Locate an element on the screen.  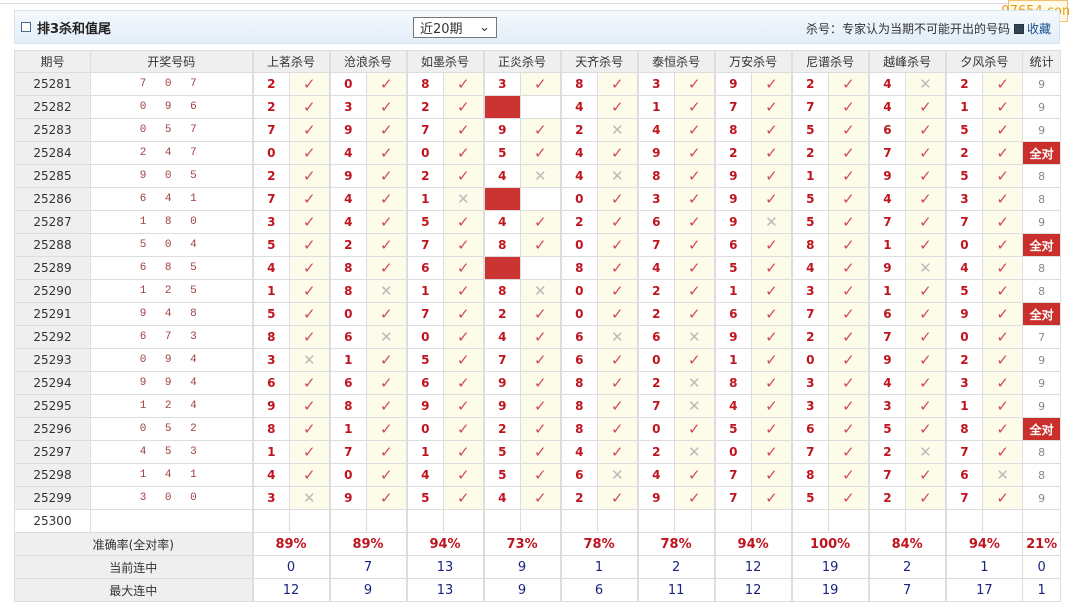
footer-value: 94% is located at coordinates (984, 544).